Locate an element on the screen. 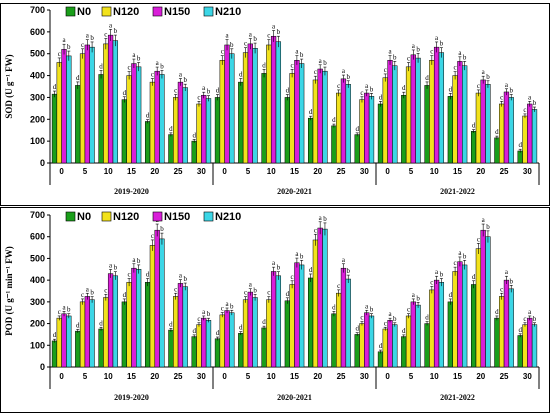  x-tick-label: 20 is located at coordinates (480, 171).